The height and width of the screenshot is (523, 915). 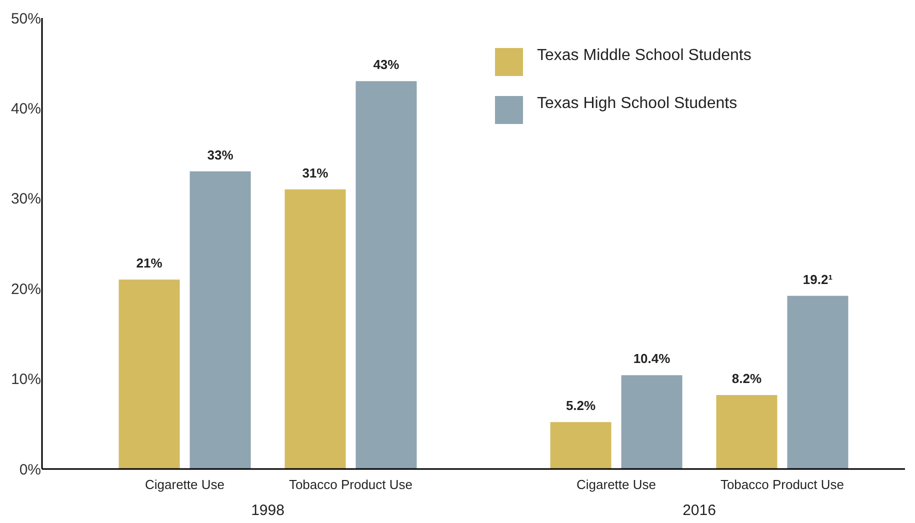 I want to click on data-label: 33%, so click(x=220, y=154).